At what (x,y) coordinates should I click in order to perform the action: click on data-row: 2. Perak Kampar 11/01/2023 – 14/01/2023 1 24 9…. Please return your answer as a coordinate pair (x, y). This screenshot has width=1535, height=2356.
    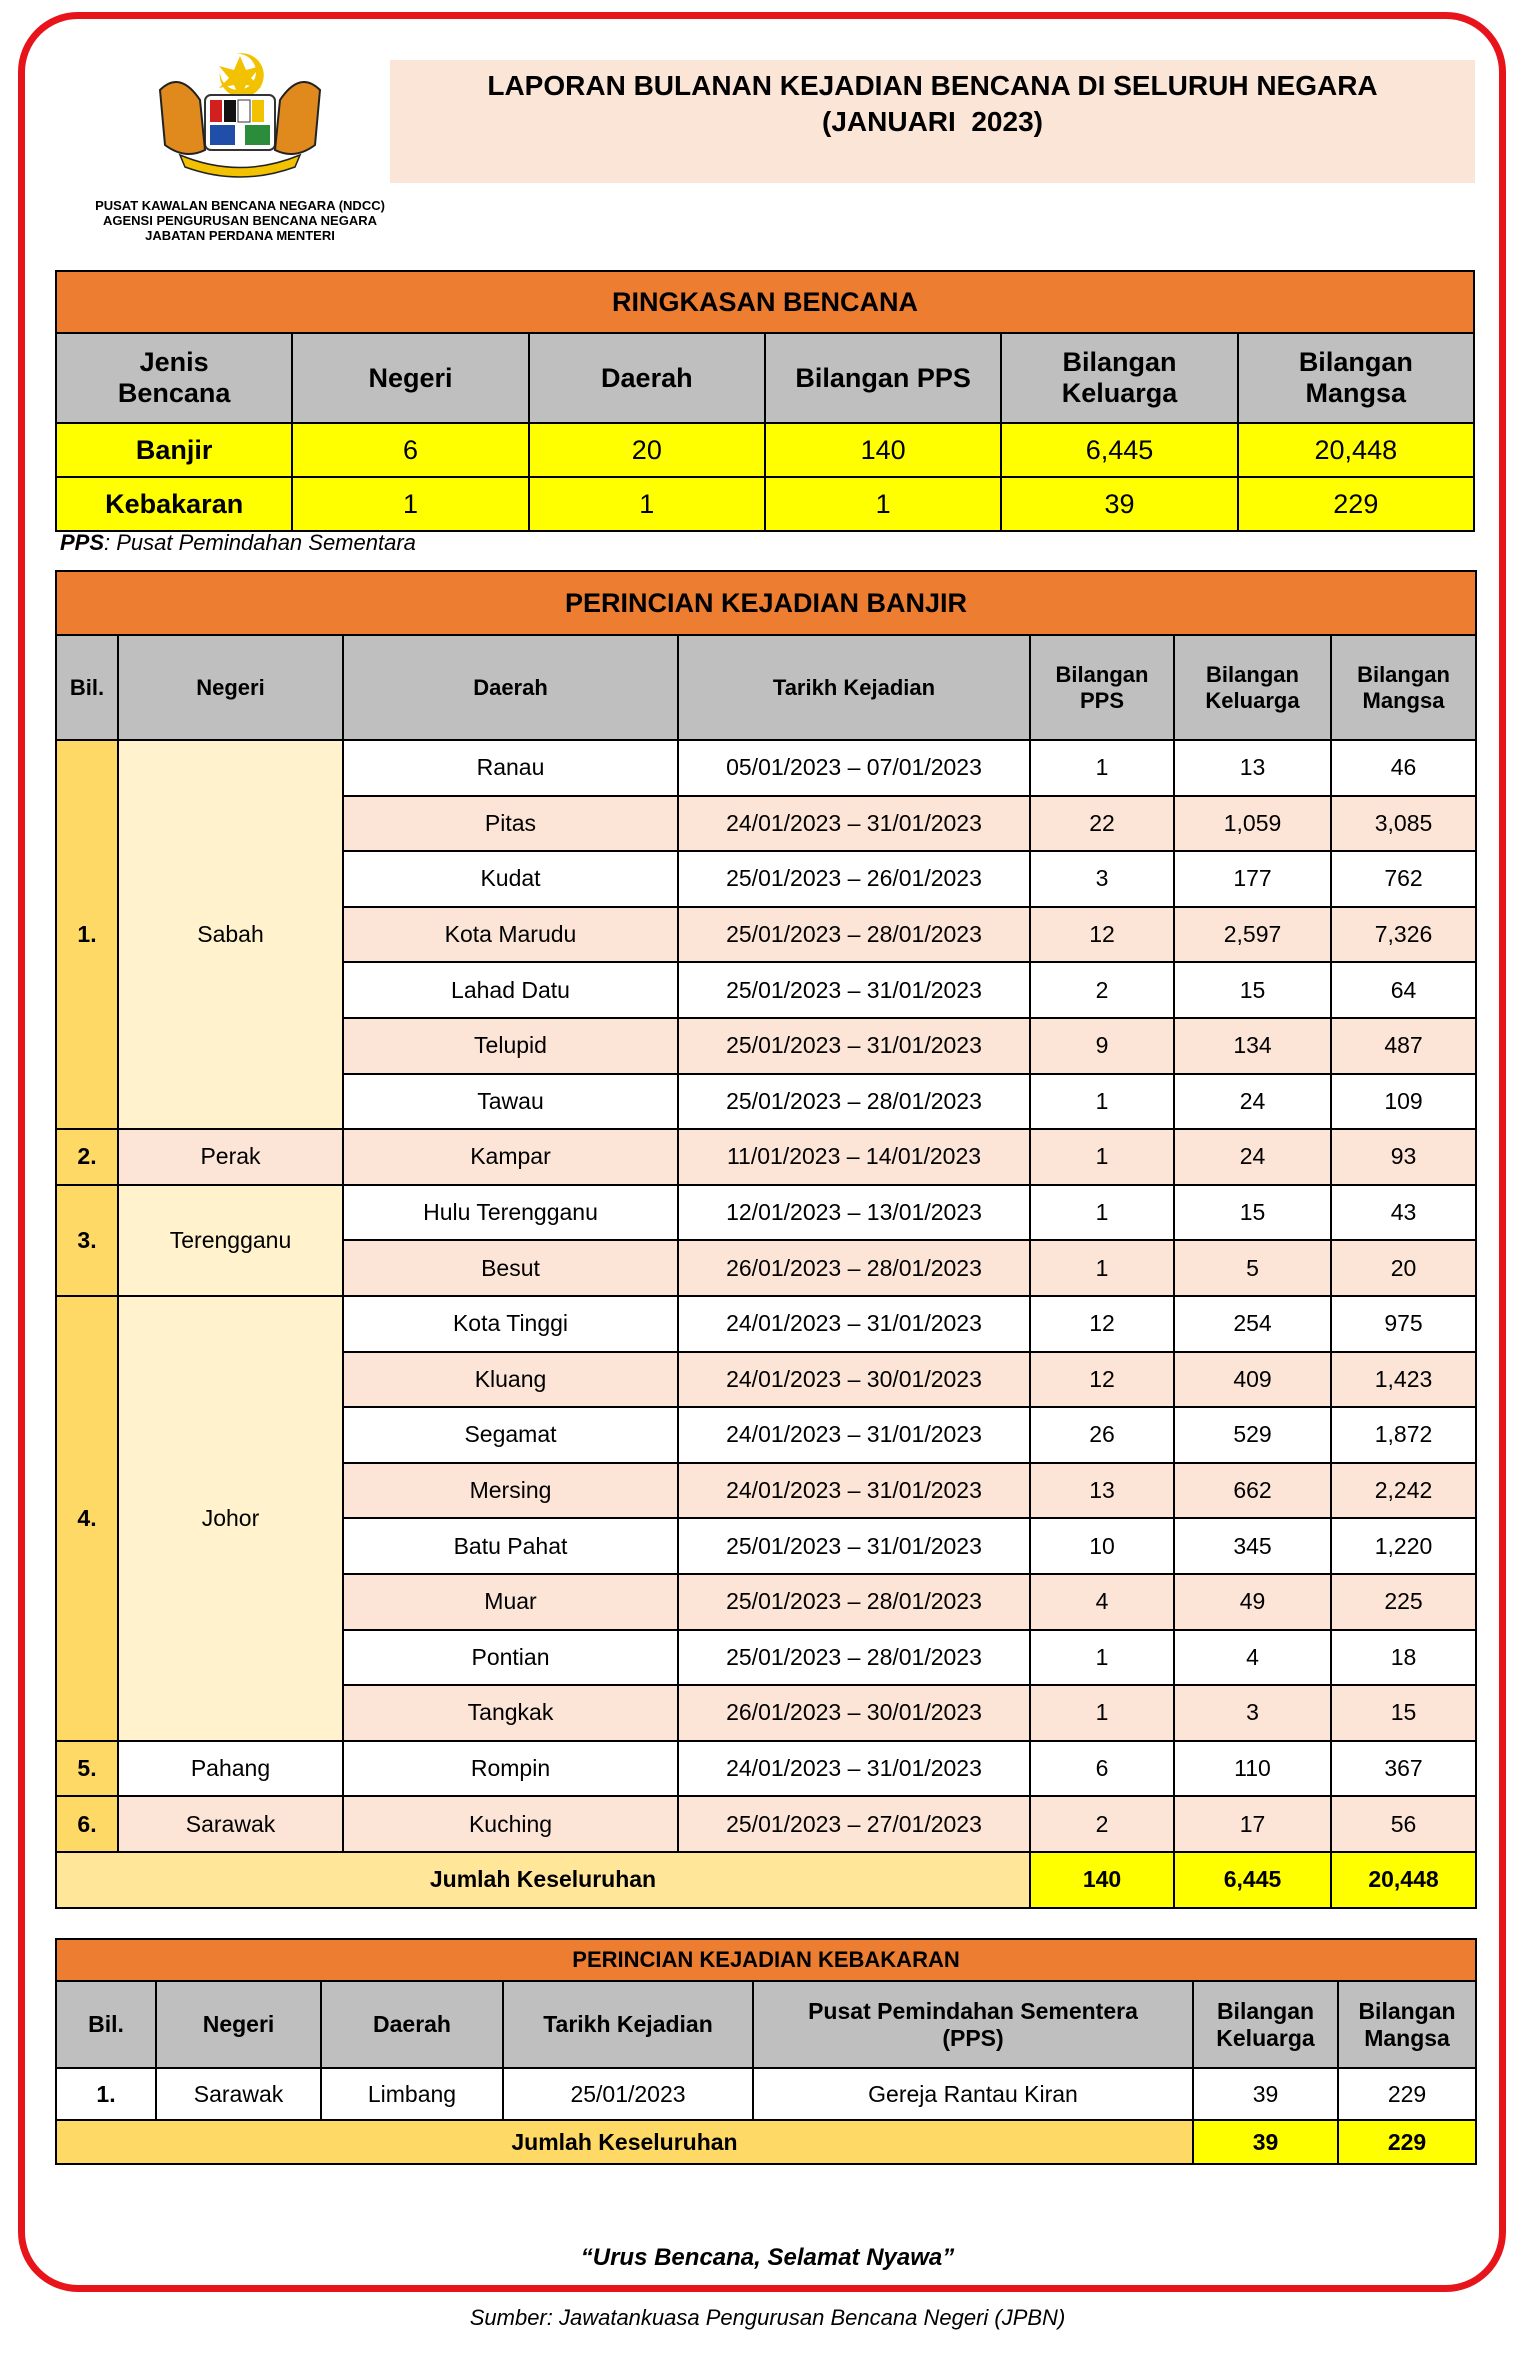
    Looking at the image, I should click on (766, 1157).